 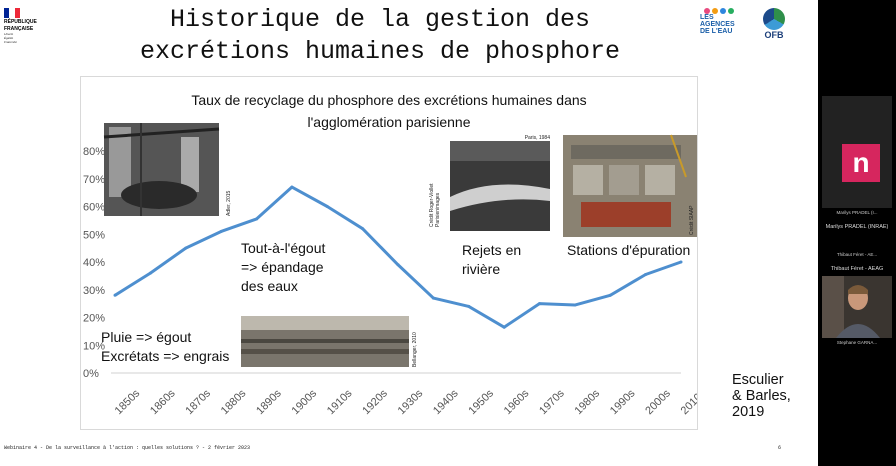 I want to click on participant-tile-marilys: n, so click(x=857, y=152).